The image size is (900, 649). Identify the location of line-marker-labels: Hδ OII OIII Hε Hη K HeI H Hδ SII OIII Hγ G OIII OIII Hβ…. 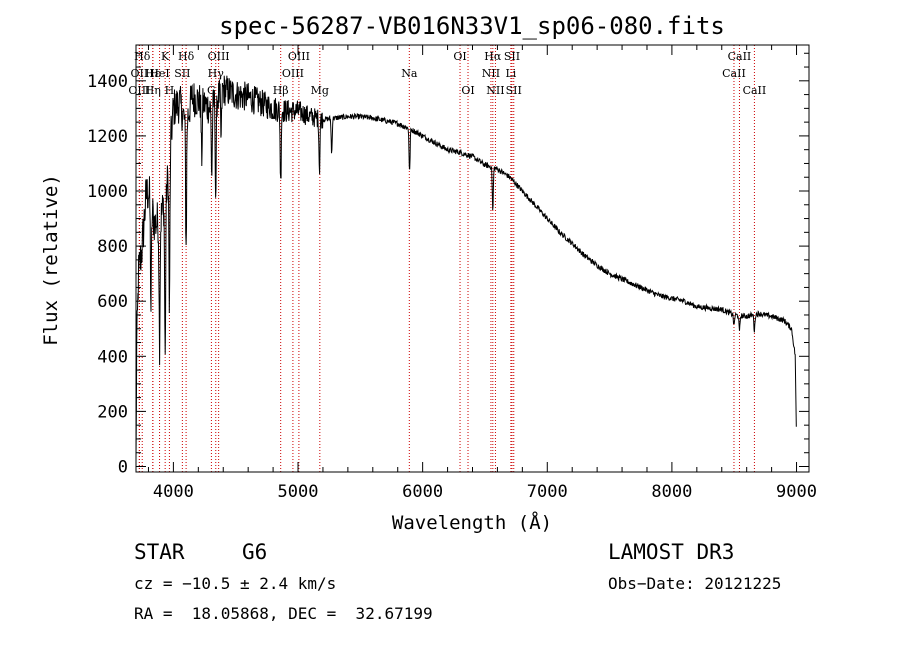
(447, 73).